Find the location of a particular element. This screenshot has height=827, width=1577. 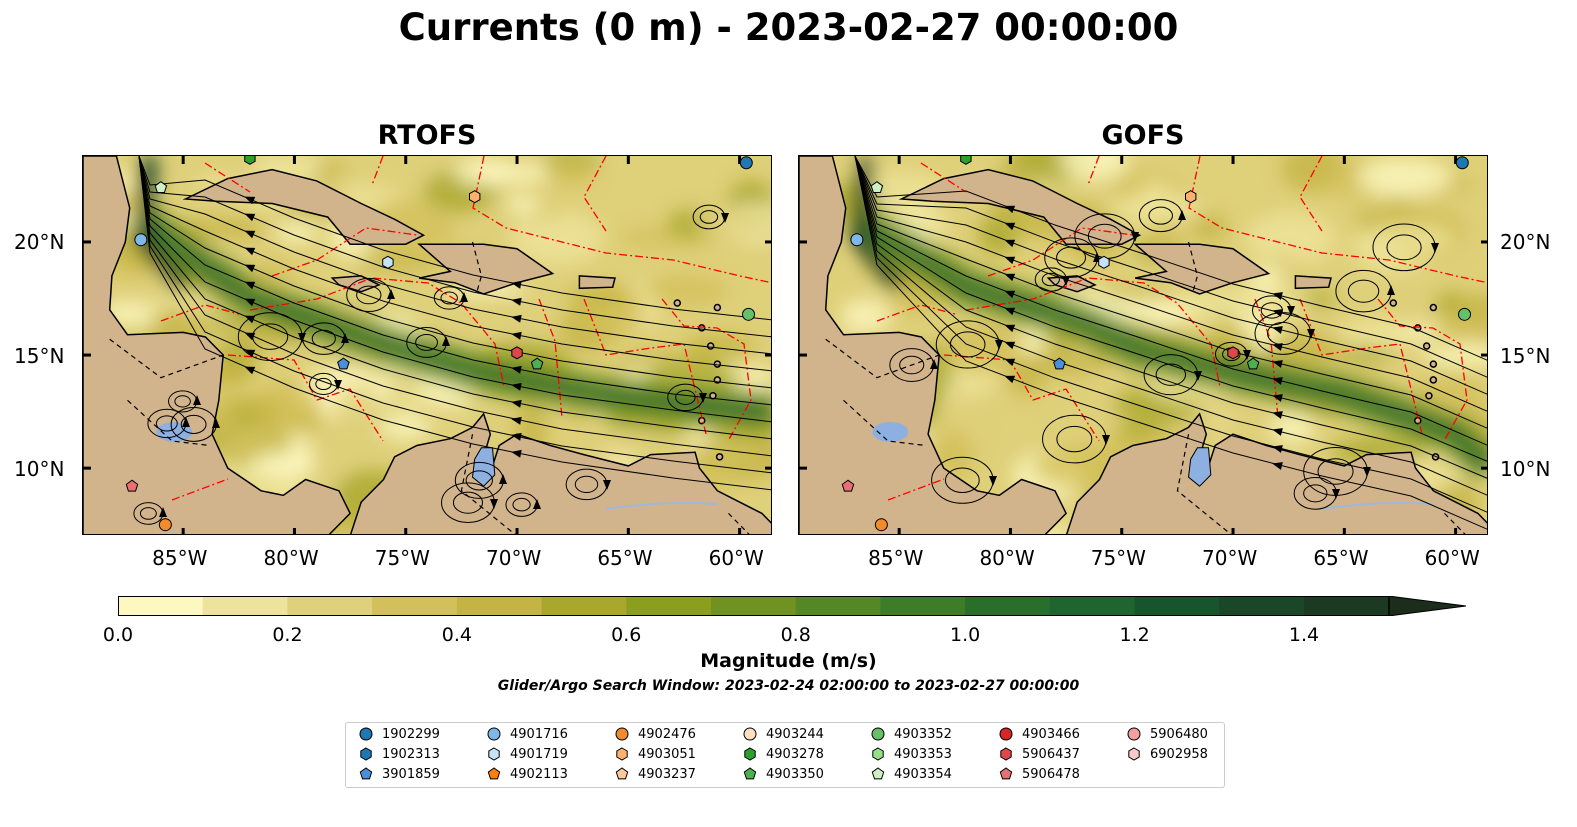

lon-label-rtofs-80: 80°W is located at coordinates (291, 558).